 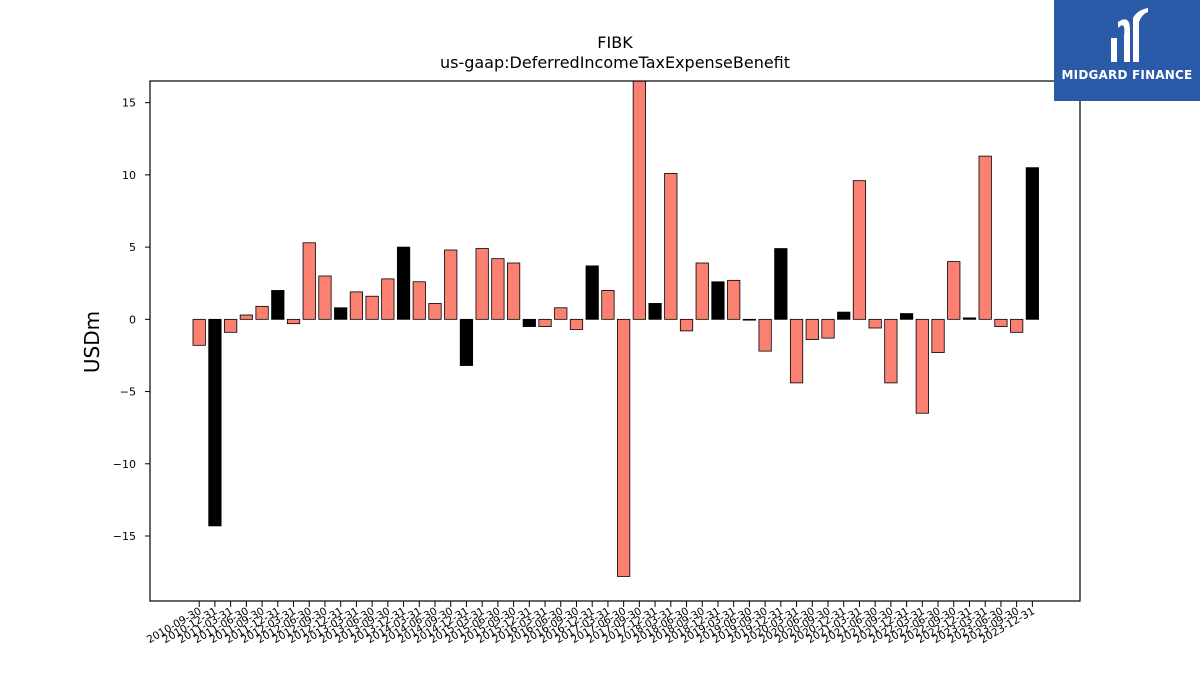 I want to click on midgard-finance-logo: MIDGARD FINANCE, so click(x=1127, y=50).